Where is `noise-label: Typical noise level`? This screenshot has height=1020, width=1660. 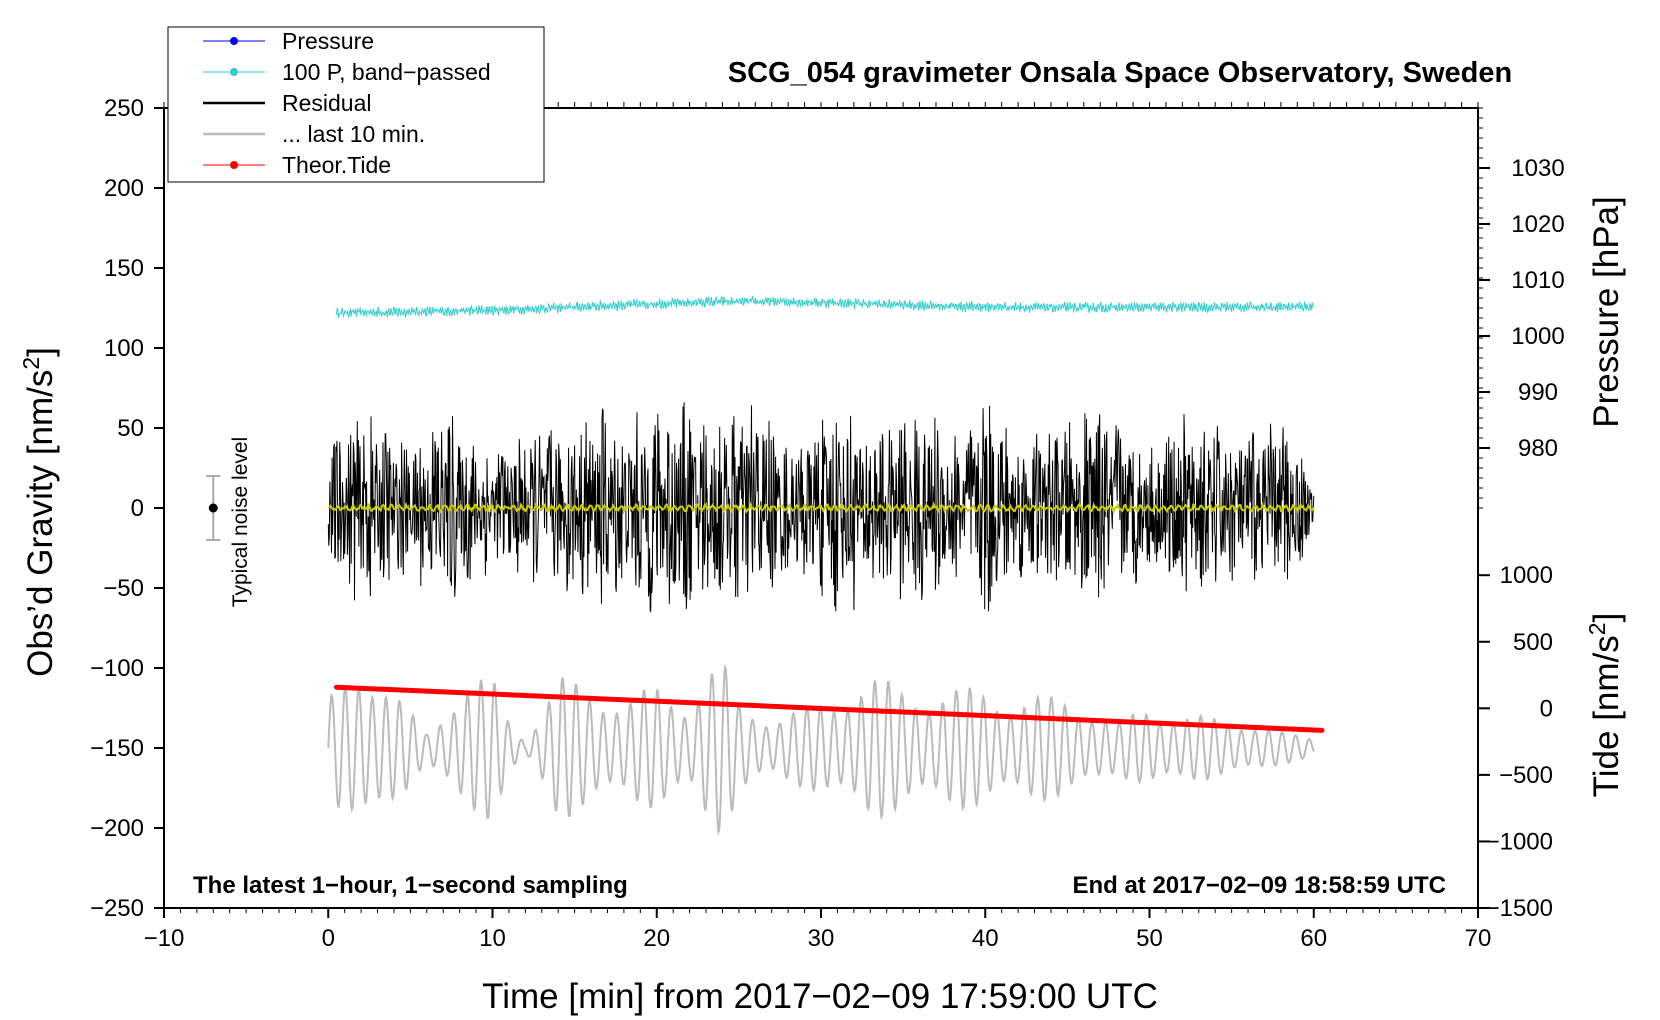 noise-label: Typical noise level is located at coordinates (240, 522).